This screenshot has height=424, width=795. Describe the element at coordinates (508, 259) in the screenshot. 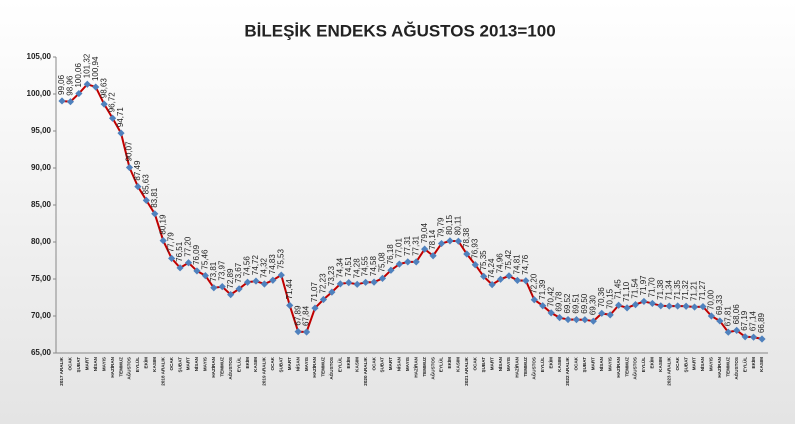

I see `data-label: 75,42` at that location.